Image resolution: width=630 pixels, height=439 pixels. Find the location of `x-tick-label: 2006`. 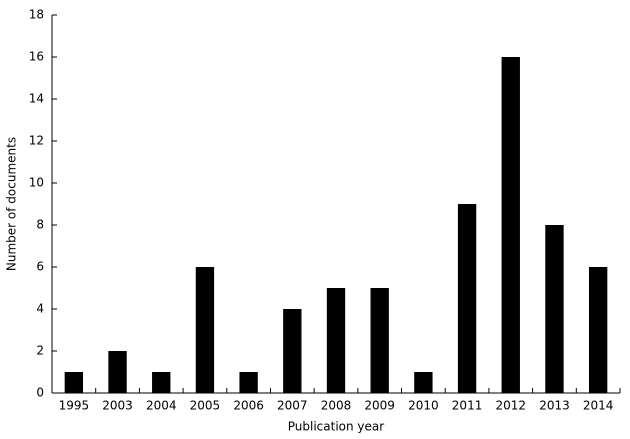

x-tick-label: 2006 is located at coordinates (248, 406).